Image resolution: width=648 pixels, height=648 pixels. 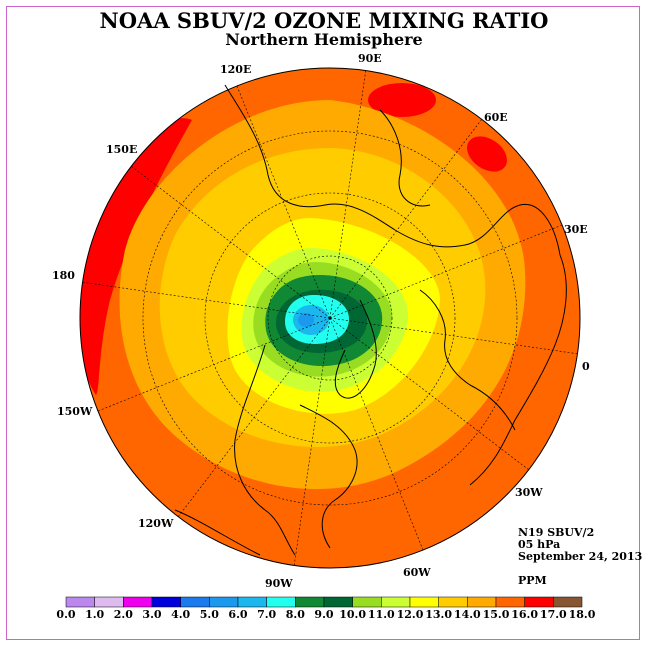 What do you see at coordinates (214, 364) in the screenshot?
I see `meridian-150w` at bounding box center [214, 364].